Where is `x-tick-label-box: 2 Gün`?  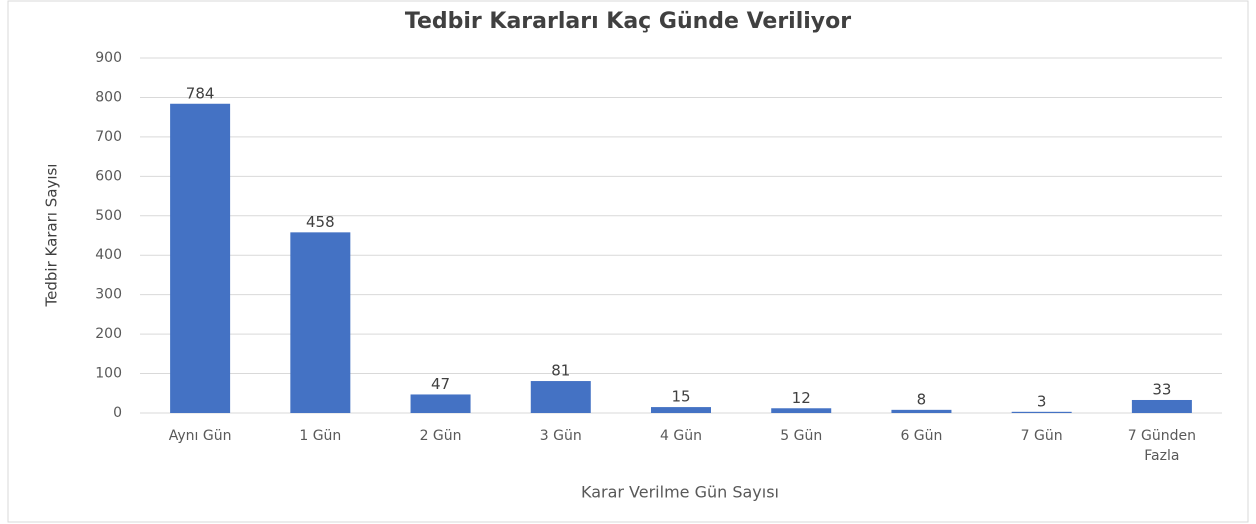 x-tick-label-box: 2 Gün is located at coordinates (440, 436).